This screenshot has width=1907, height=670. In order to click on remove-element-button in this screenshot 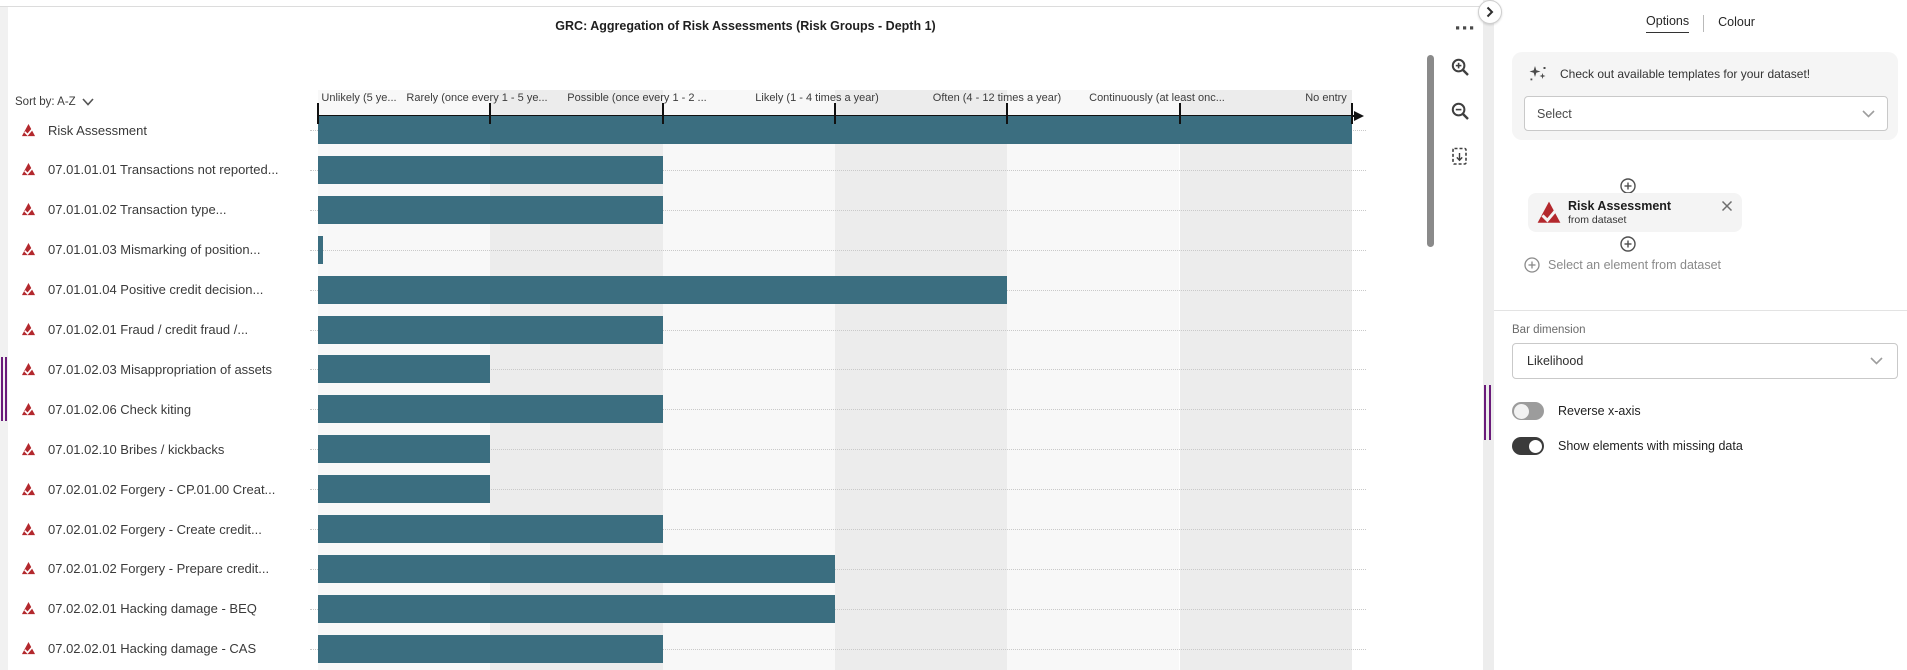, I will do `click(1727, 206)`.